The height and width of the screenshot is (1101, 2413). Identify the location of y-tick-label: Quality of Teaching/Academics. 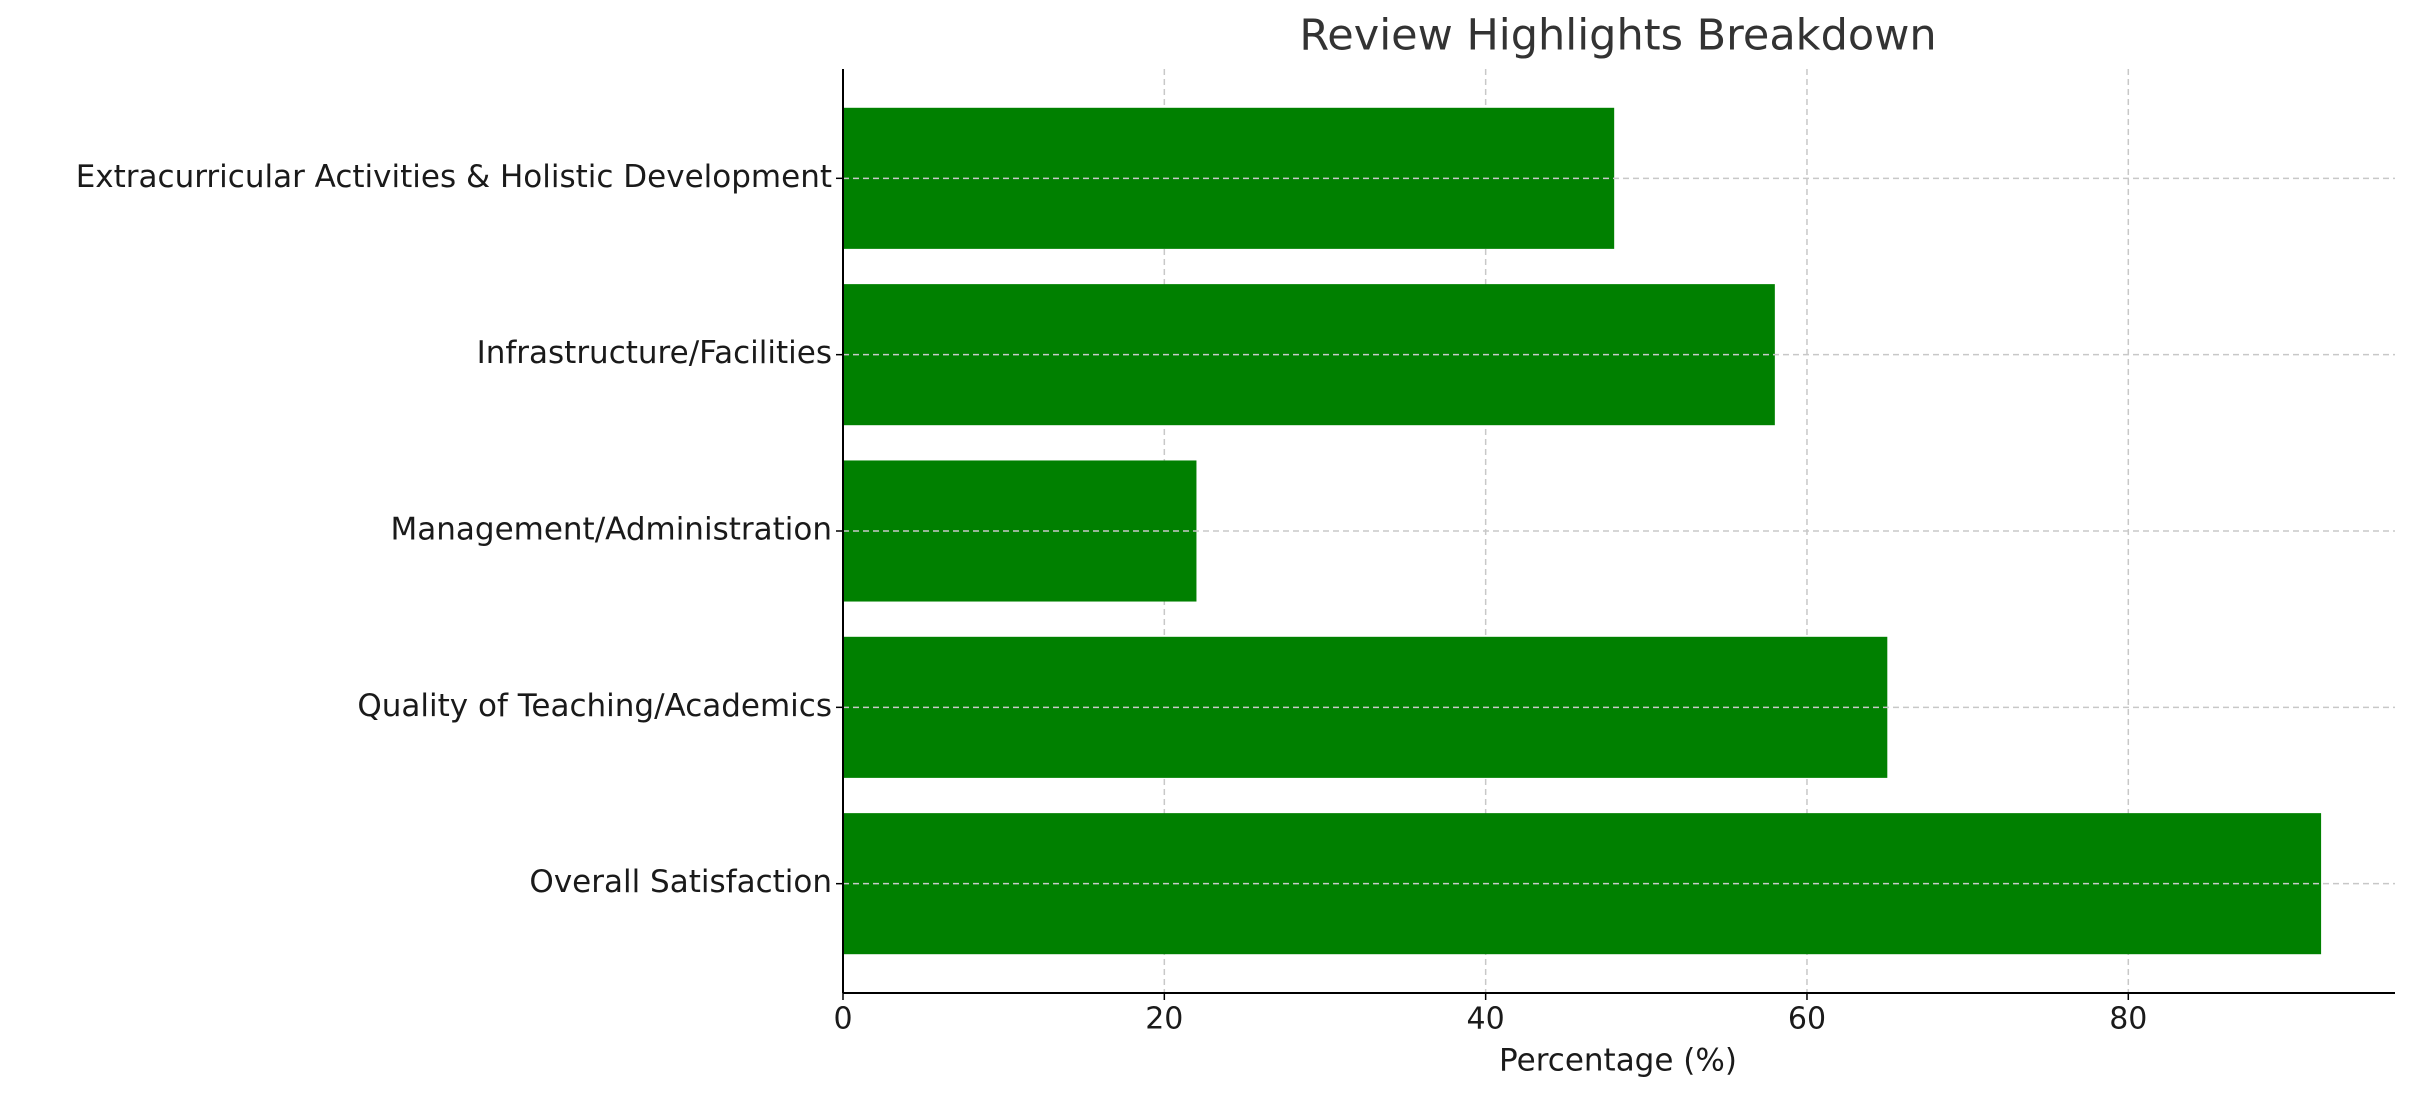
(594, 706).